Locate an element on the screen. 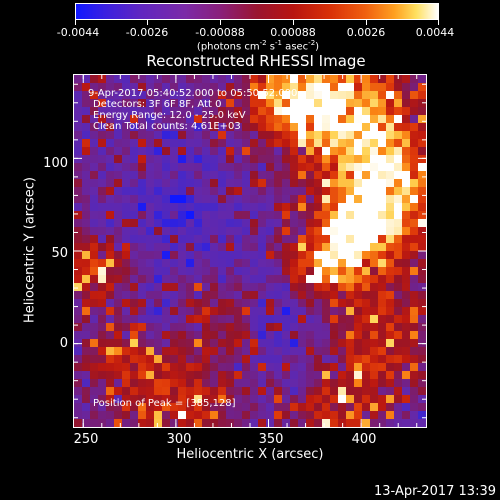 Image resolution: width=500 pixels, height=500 pixels. info-time-range: 9-Apr-2017 05:40:52.000 to 05:50:52.000 is located at coordinates (193, 93).